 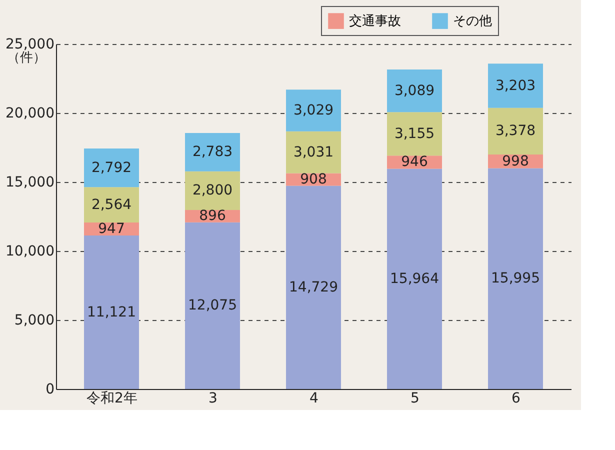 I want to click on data-label: 2,800, so click(x=212, y=190).